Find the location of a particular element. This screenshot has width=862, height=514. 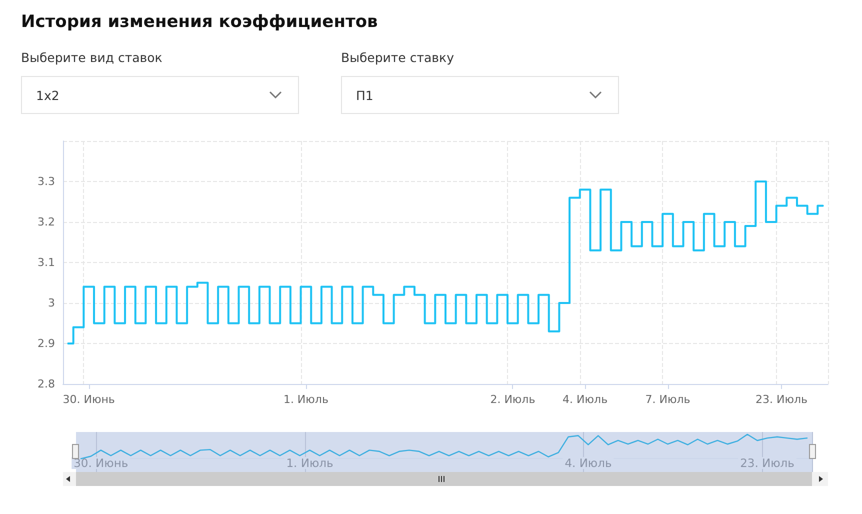

x-tick-label: 7. Июль is located at coordinates (667, 399).